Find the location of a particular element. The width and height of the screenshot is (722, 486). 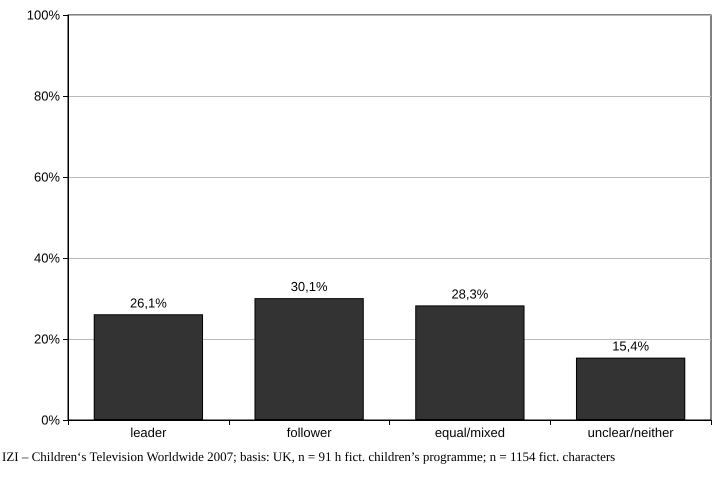

data-label: 26,1% is located at coordinates (149, 302).